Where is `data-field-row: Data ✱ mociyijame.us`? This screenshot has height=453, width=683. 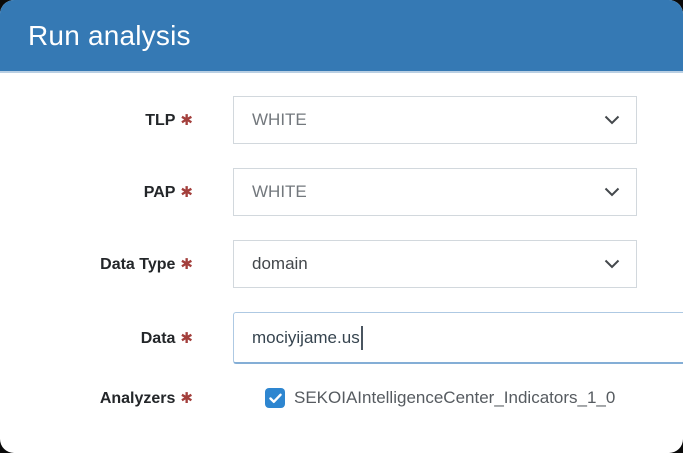 data-field-row: Data ✱ mociyijame.us is located at coordinates (341, 338).